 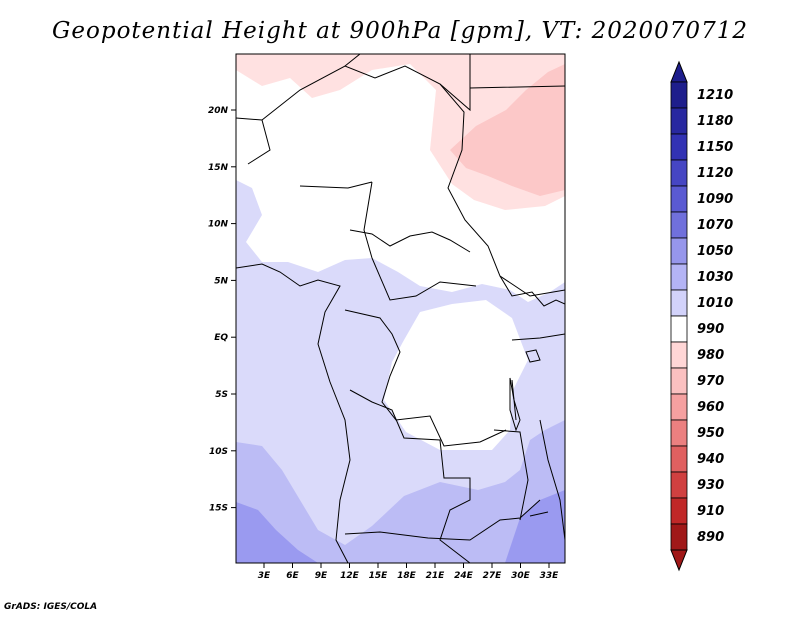 What do you see at coordinates (464, 576) in the screenshot?
I see `lon-tick-label: 24E` at bounding box center [464, 576].